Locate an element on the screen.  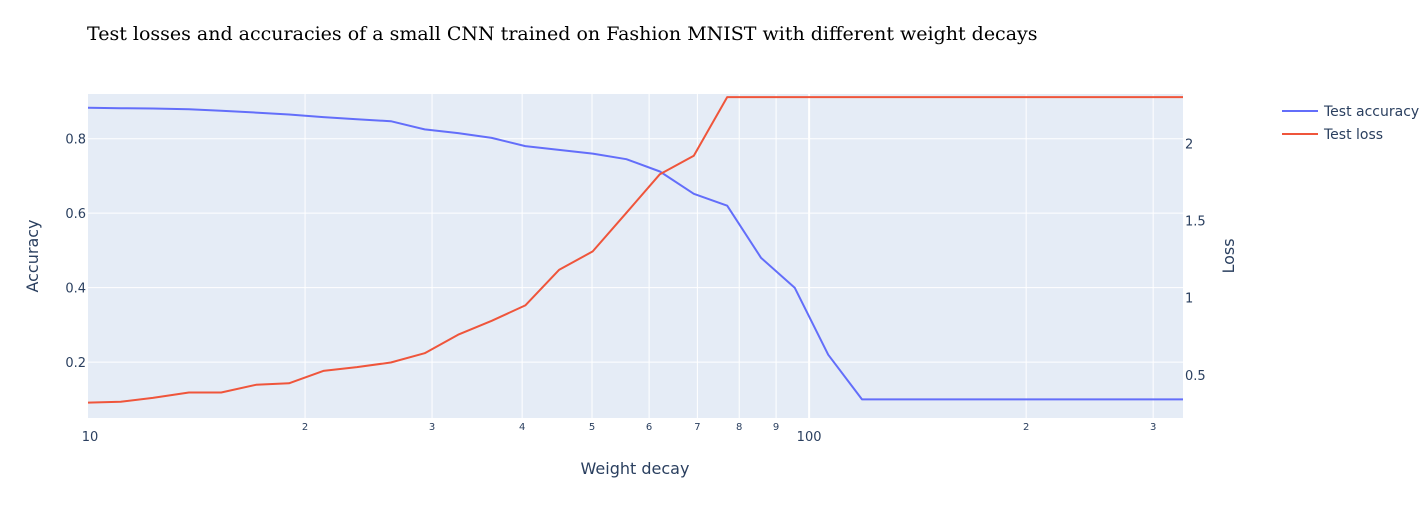
x-tick-label: 4 is located at coordinates (522, 427).